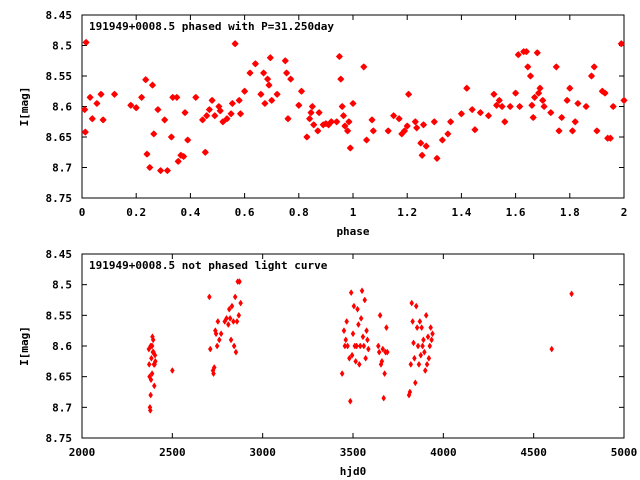 This screenshot has height=480, width=640. What do you see at coordinates (353, 212) in the screenshot?
I see `phased-x-tick-label: 1` at bounding box center [353, 212].